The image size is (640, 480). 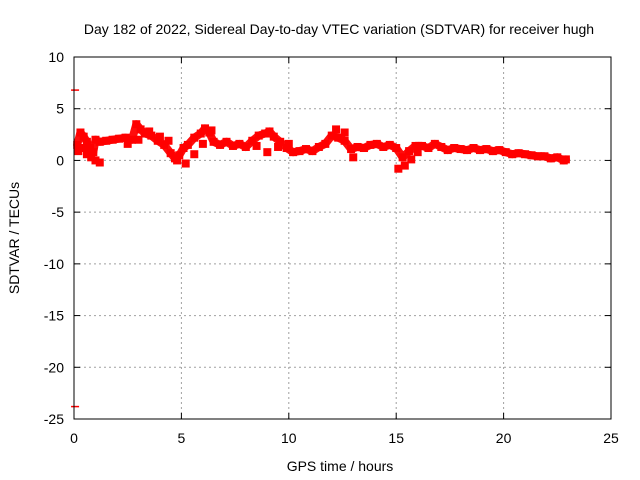 What do you see at coordinates (54, 316) in the screenshot?
I see `y-tick-label: -15` at bounding box center [54, 316].